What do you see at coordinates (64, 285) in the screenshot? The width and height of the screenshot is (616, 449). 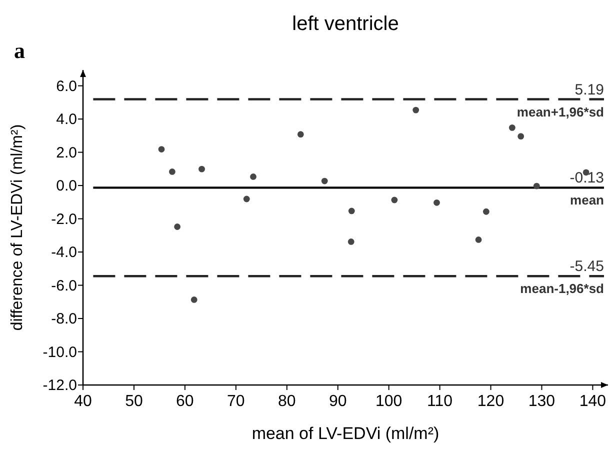 I see `y-tick-label: -6.0` at bounding box center [64, 285].